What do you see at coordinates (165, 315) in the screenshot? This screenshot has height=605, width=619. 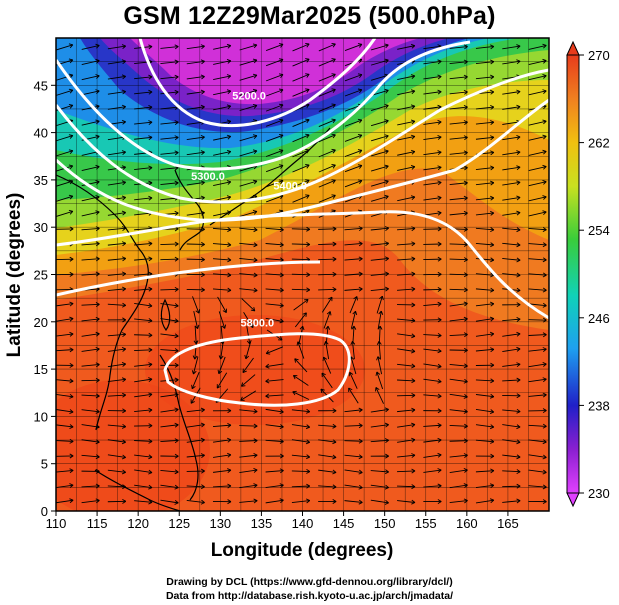 I see `coastline-taiwan` at bounding box center [165, 315].